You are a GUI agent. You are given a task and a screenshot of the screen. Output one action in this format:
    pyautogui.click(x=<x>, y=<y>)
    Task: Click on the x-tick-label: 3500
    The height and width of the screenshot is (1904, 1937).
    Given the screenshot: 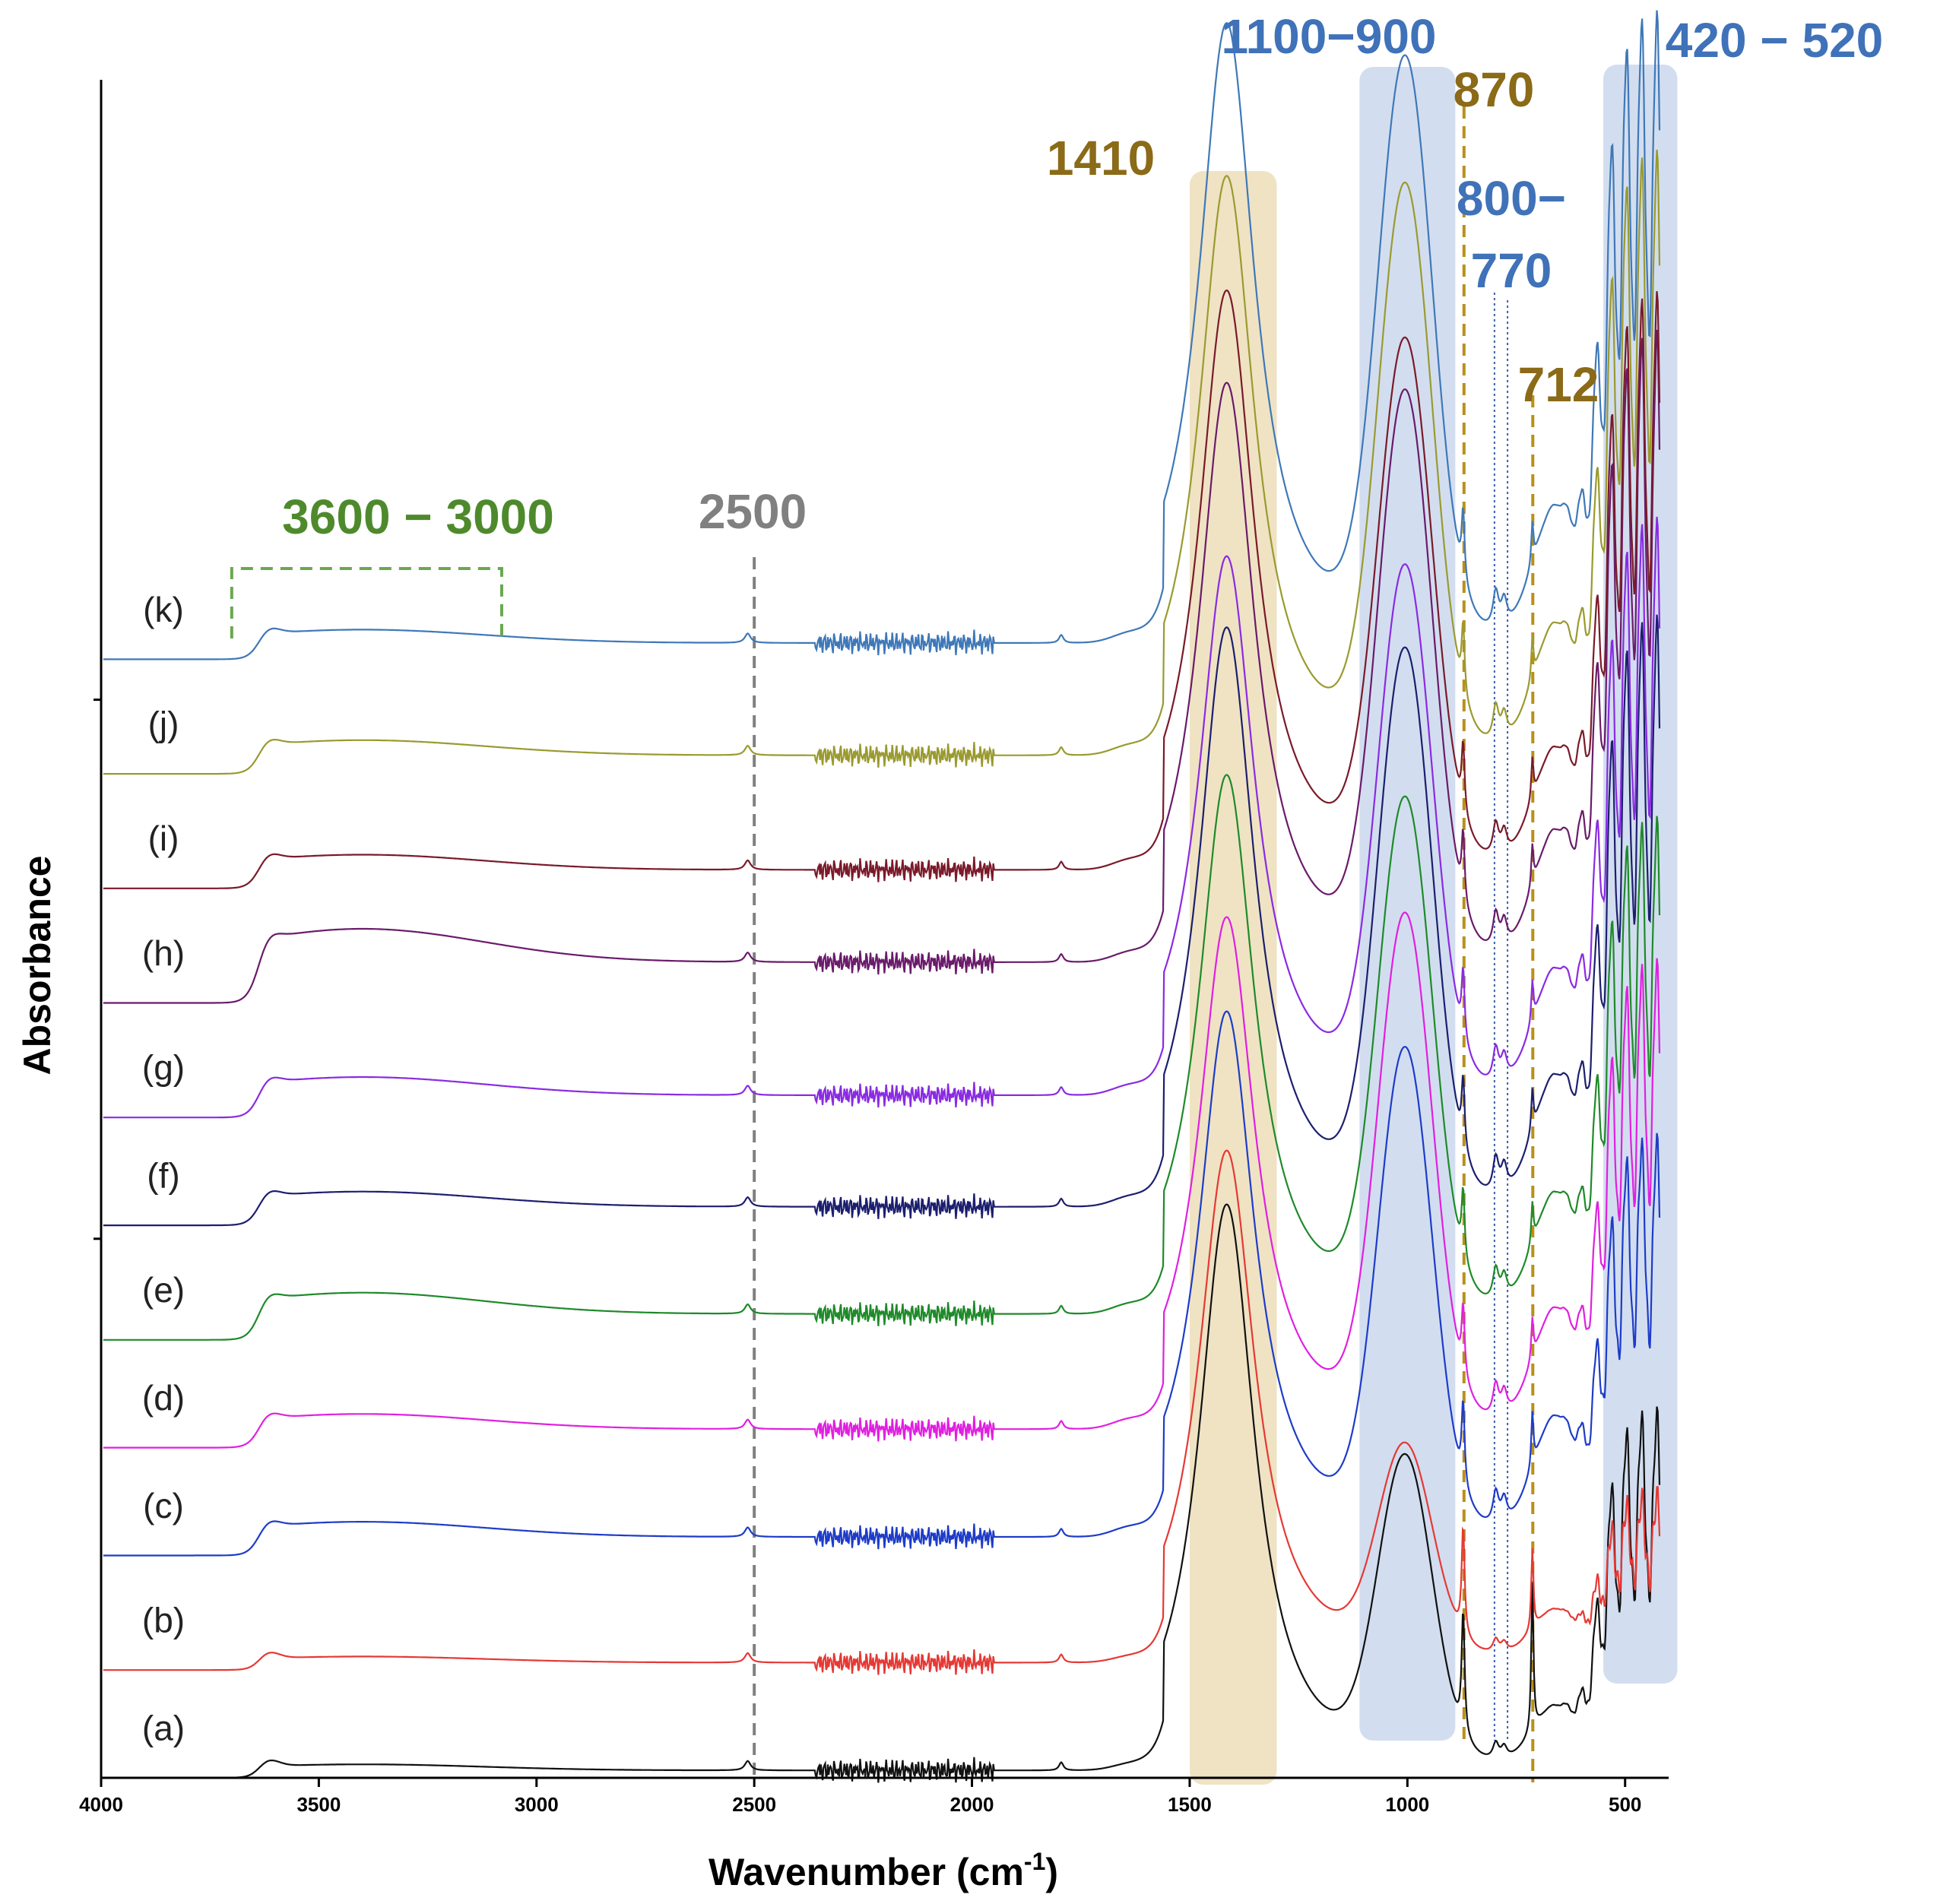 What is the action you would take?
    pyautogui.click(x=319, y=1804)
    